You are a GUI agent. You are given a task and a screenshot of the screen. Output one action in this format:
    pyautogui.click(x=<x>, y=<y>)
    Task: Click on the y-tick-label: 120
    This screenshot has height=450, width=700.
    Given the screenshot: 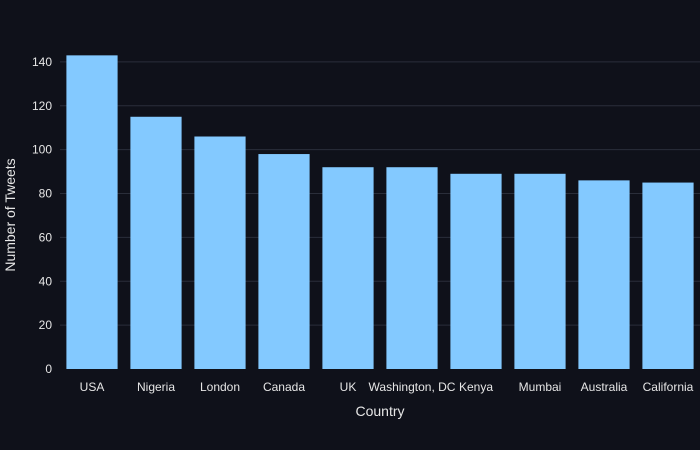 What is the action you would take?
    pyautogui.click(x=42, y=106)
    